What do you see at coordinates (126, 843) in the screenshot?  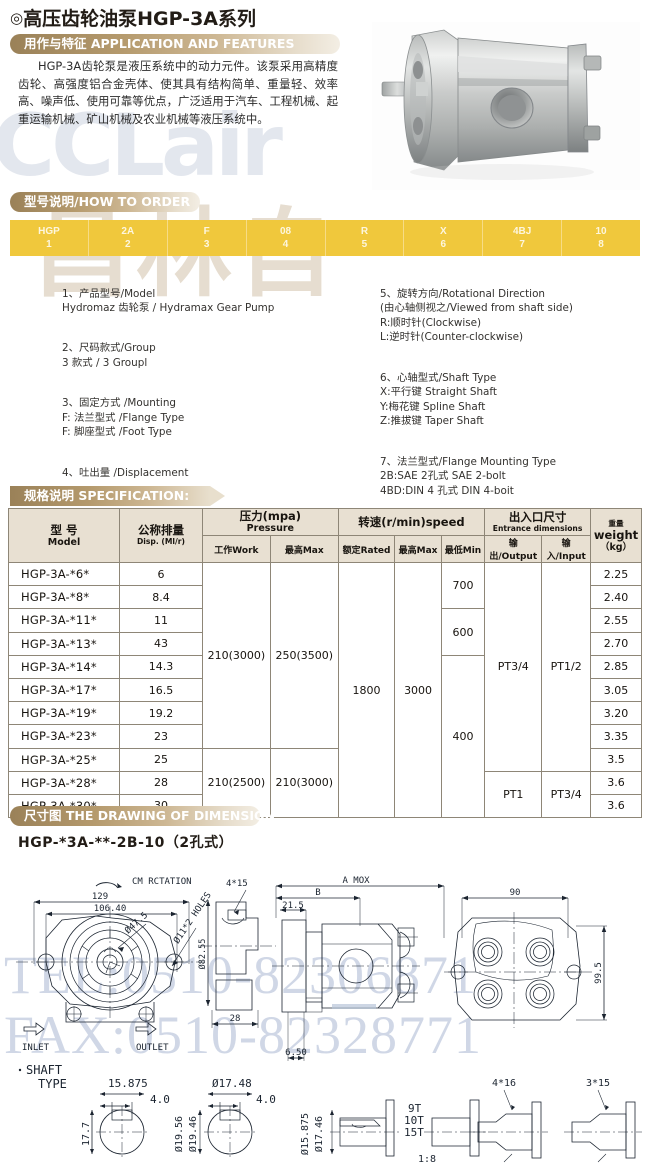 I see `drawing-model-title: HGP-*3A-**-2B-10（2孔式）` at bounding box center [126, 843].